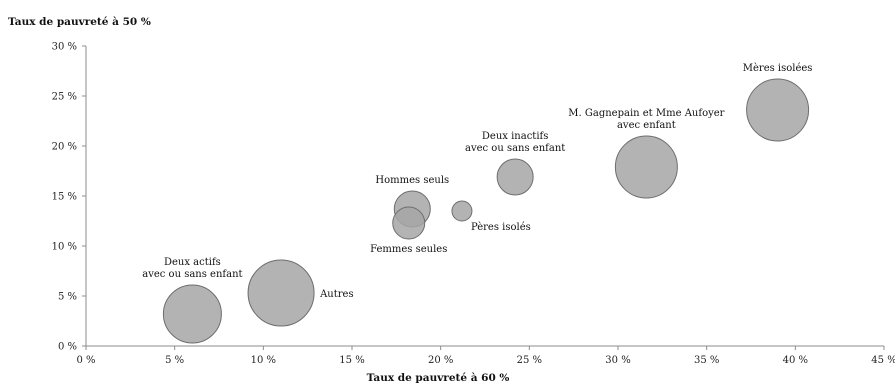  What do you see at coordinates (515, 136) in the screenshot?
I see `bubble-label: Deux inactifs` at bounding box center [515, 136].